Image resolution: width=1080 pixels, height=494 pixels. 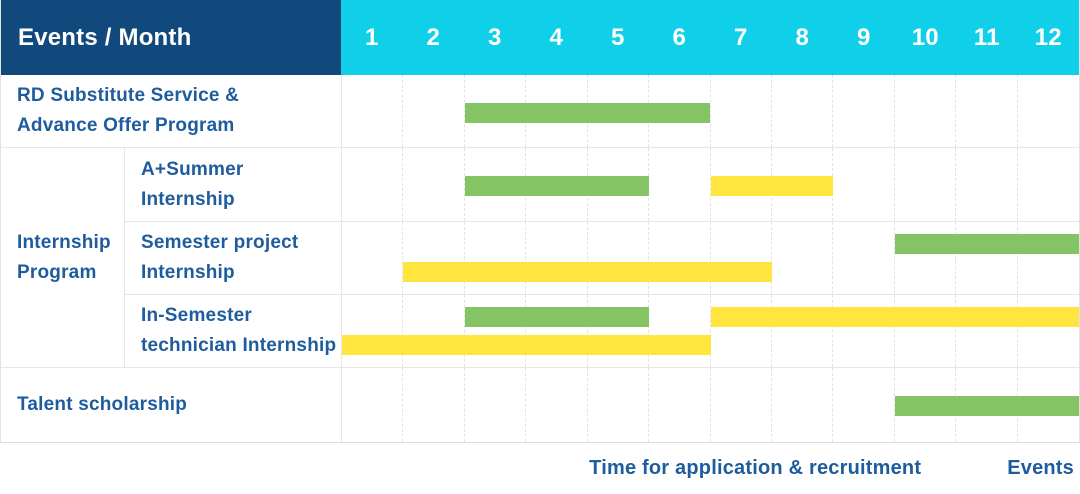 I want to click on timeline-row-in-semester-technician-internship, so click(x=710, y=331).